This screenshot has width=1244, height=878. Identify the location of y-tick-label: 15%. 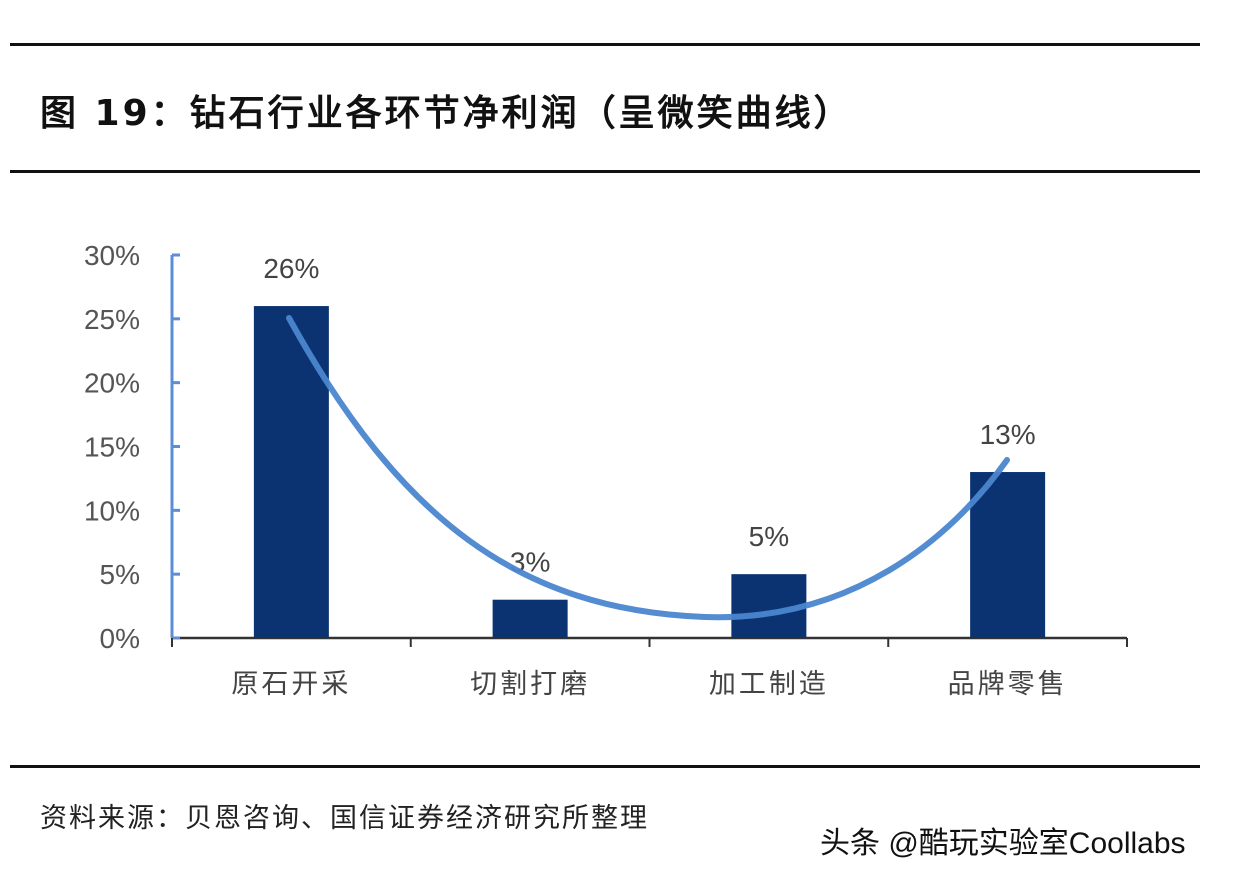
(112, 447).